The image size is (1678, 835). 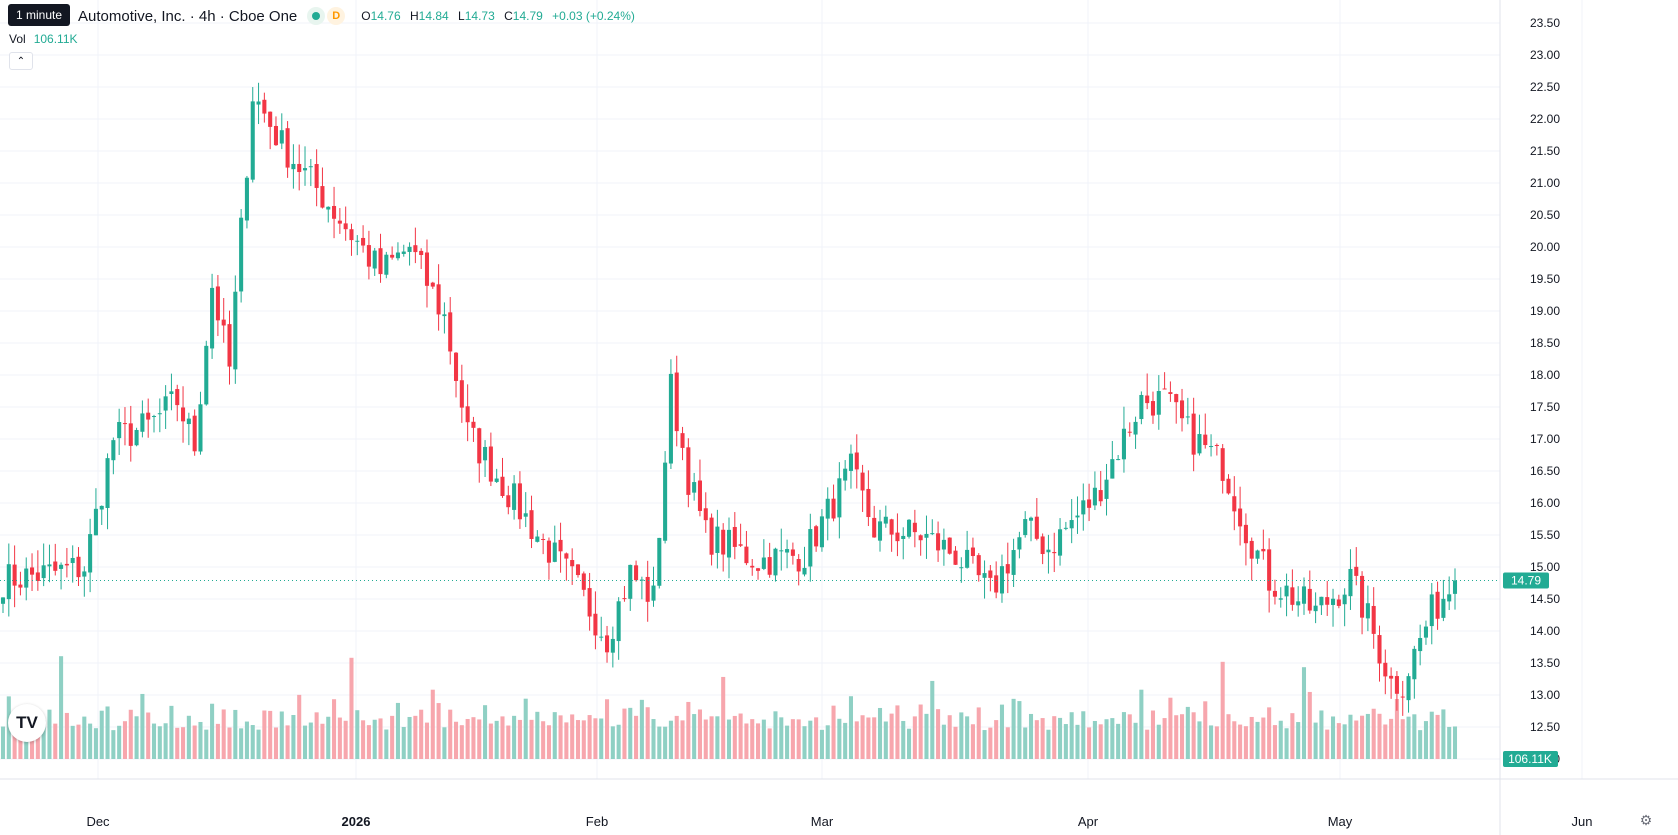 What do you see at coordinates (1646, 819) in the screenshot?
I see `gear-icon: ⚙` at bounding box center [1646, 819].